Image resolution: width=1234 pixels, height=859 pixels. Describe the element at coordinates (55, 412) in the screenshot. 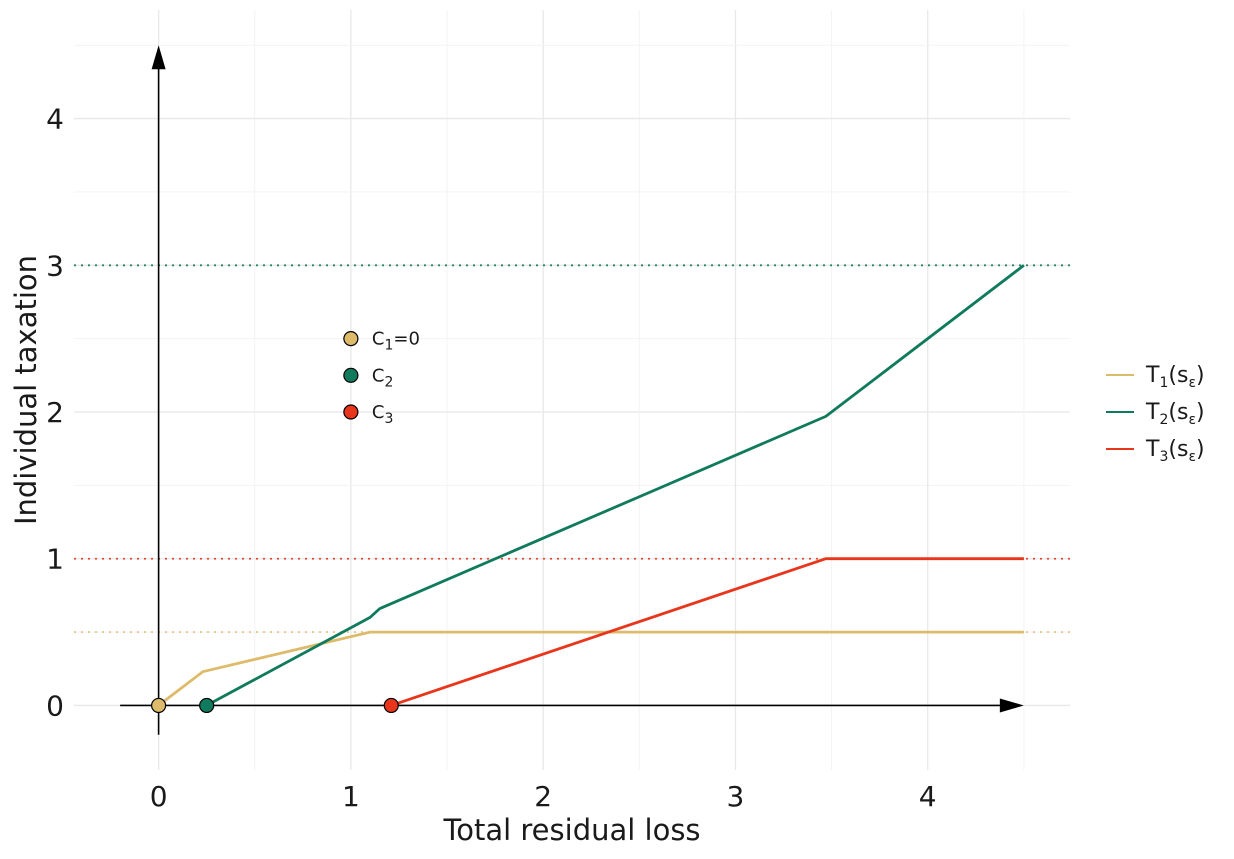

I see `y-tick-label-2: 2` at that location.